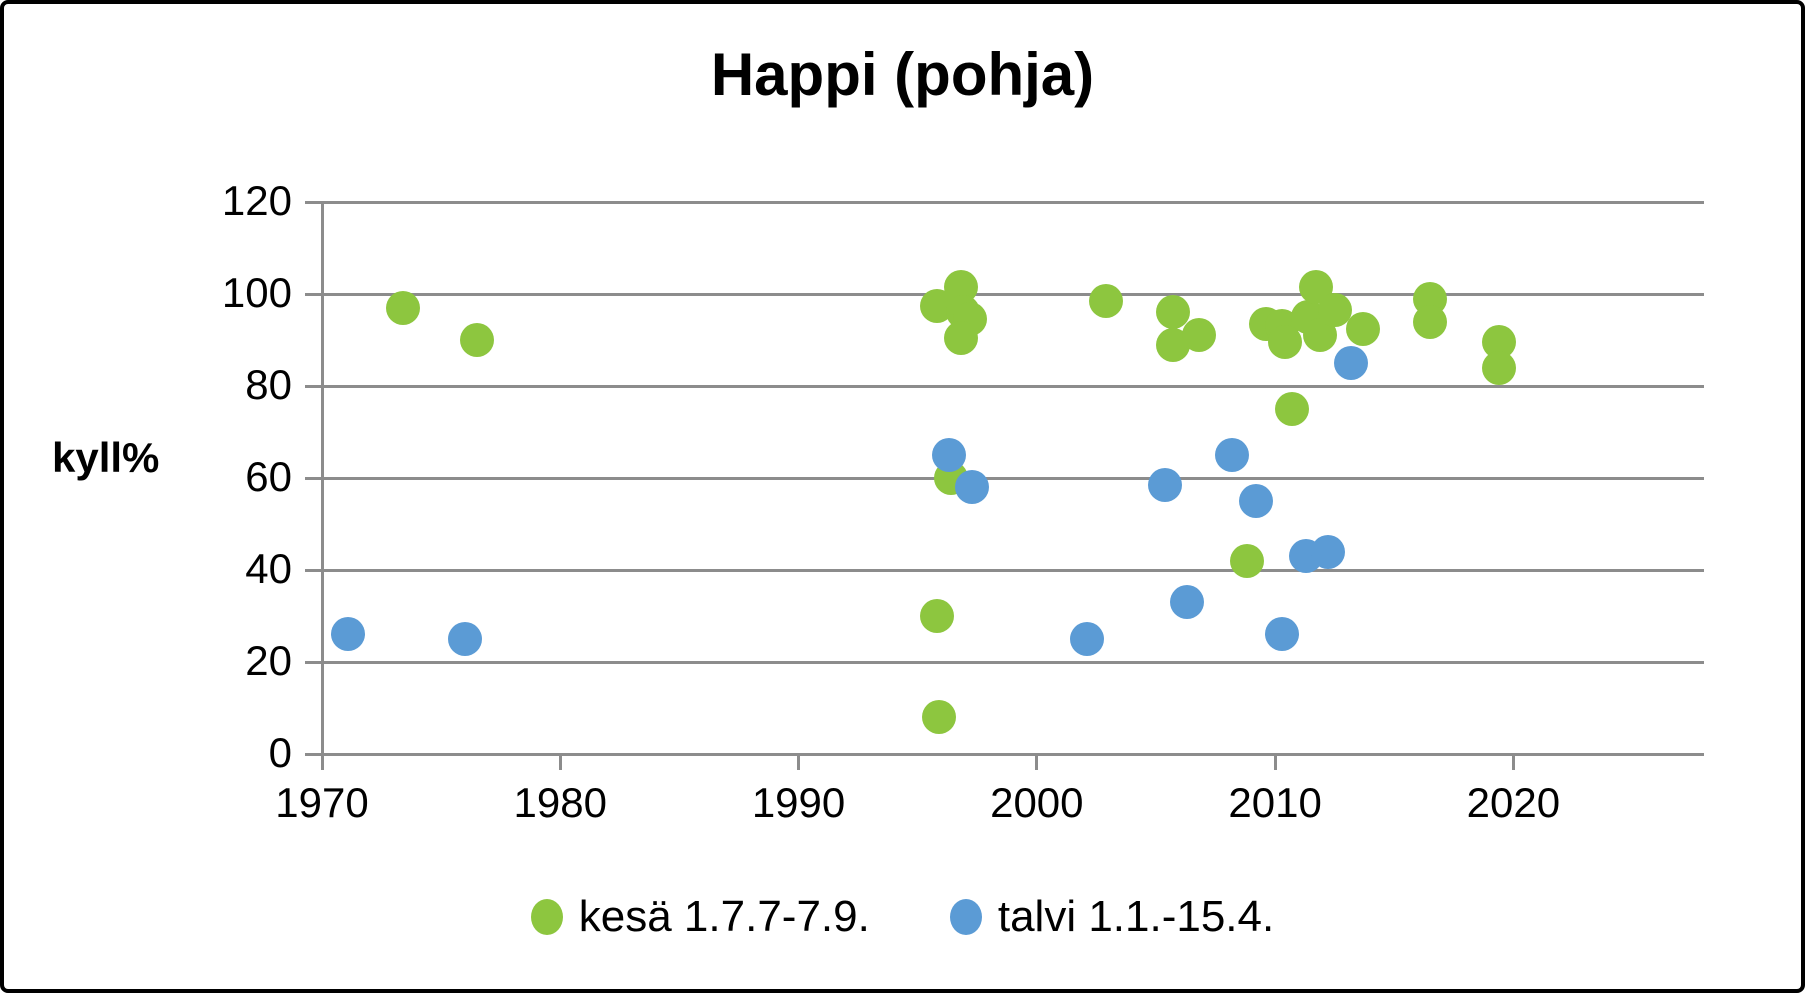 This screenshot has height=993, width=1805. What do you see at coordinates (798, 802) in the screenshot?
I see `x-tick-label-1990: 1990` at bounding box center [798, 802].